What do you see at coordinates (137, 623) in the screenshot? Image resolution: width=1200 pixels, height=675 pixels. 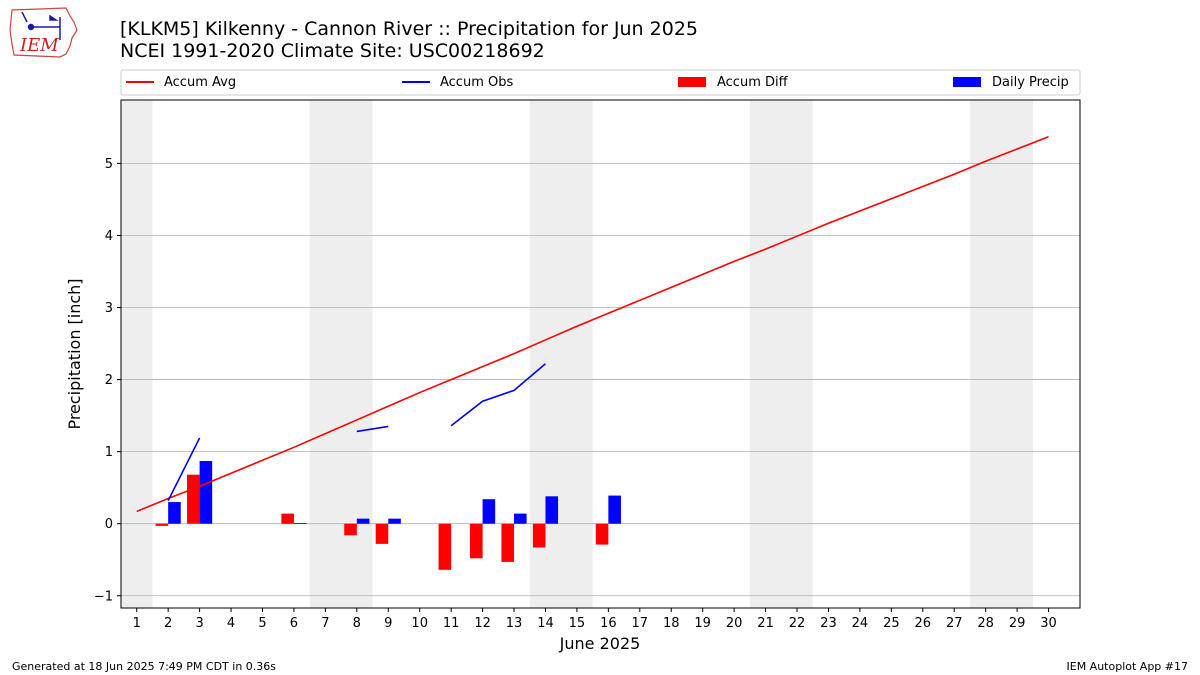 I see `x-tick-label: 1` at bounding box center [137, 623].